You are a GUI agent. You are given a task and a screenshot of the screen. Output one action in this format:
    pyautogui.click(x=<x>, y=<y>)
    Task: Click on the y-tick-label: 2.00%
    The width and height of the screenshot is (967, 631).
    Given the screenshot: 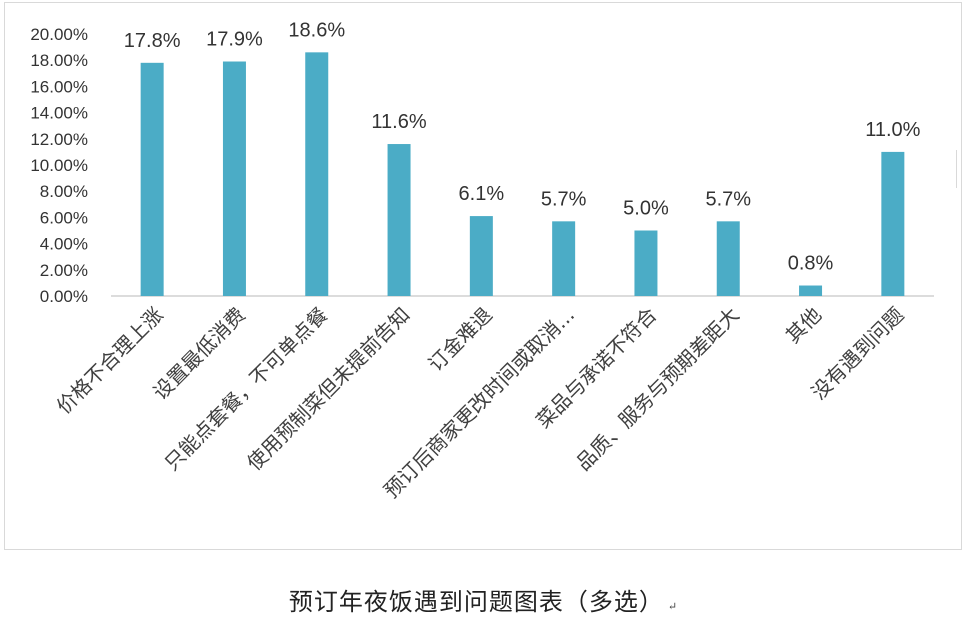 What is the action you would take?
    pyautogui.click(x=64, y=270)
    